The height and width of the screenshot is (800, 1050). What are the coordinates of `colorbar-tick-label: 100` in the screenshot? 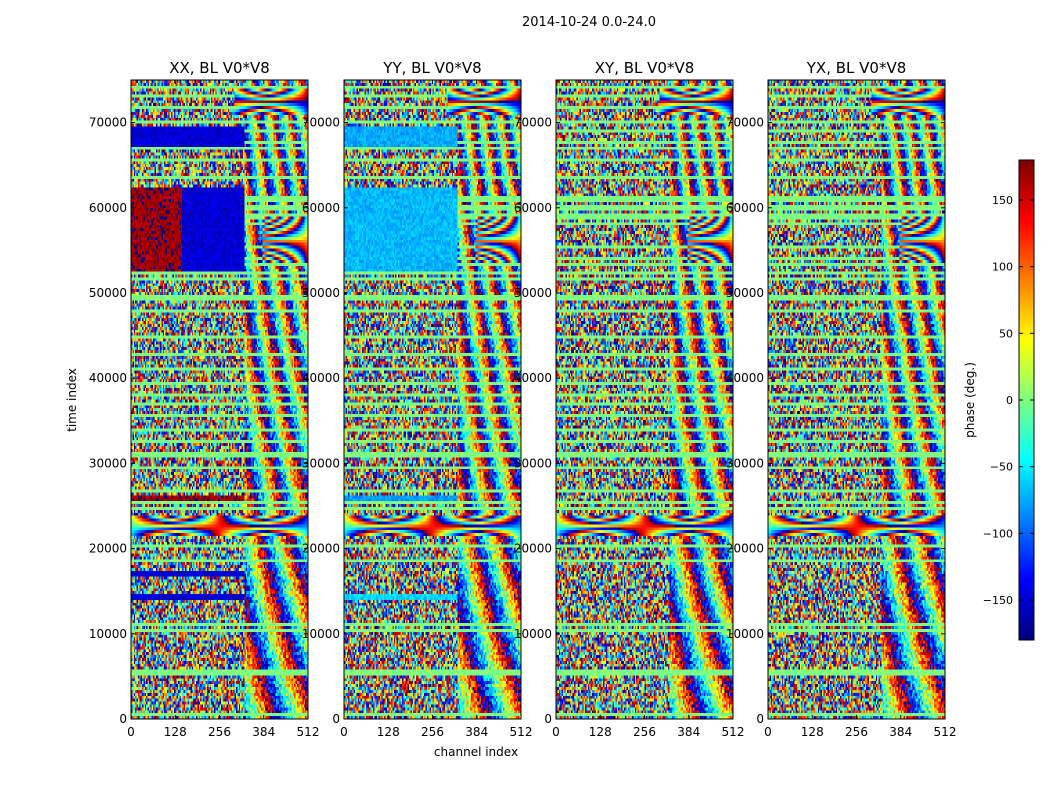 It's located at (1002, 267).